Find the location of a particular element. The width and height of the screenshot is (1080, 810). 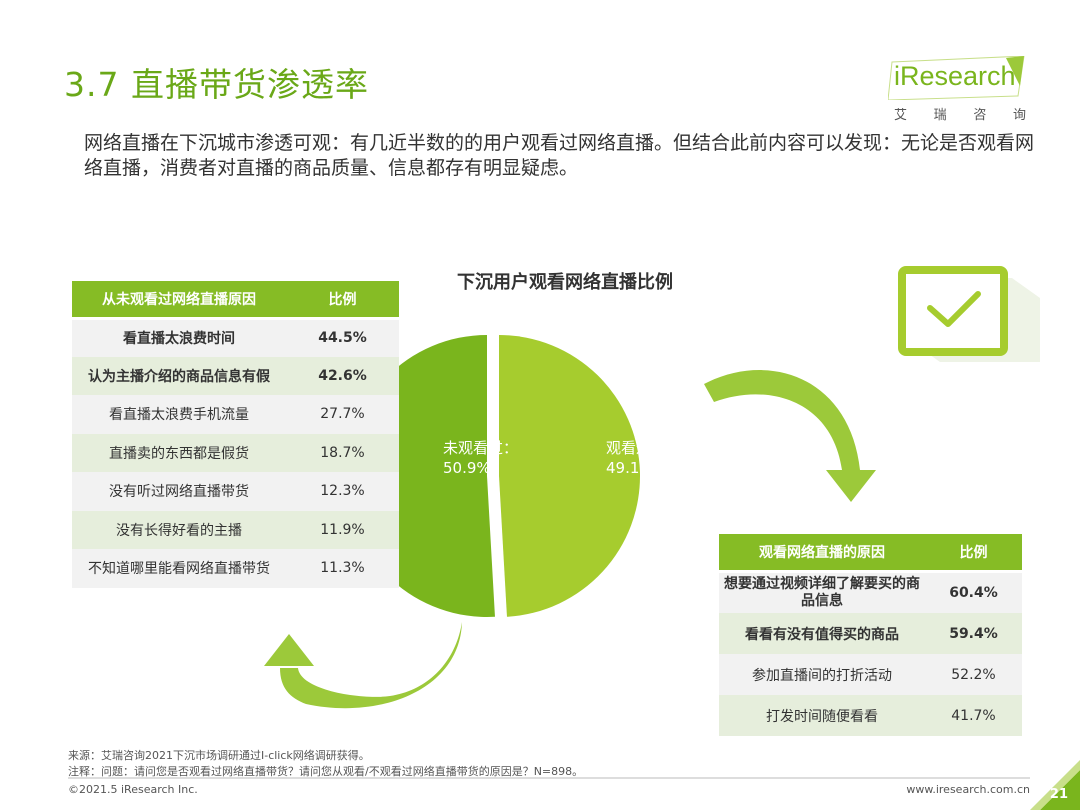

logo-sub-char: 瑞 is located at coordinates (940, 115).